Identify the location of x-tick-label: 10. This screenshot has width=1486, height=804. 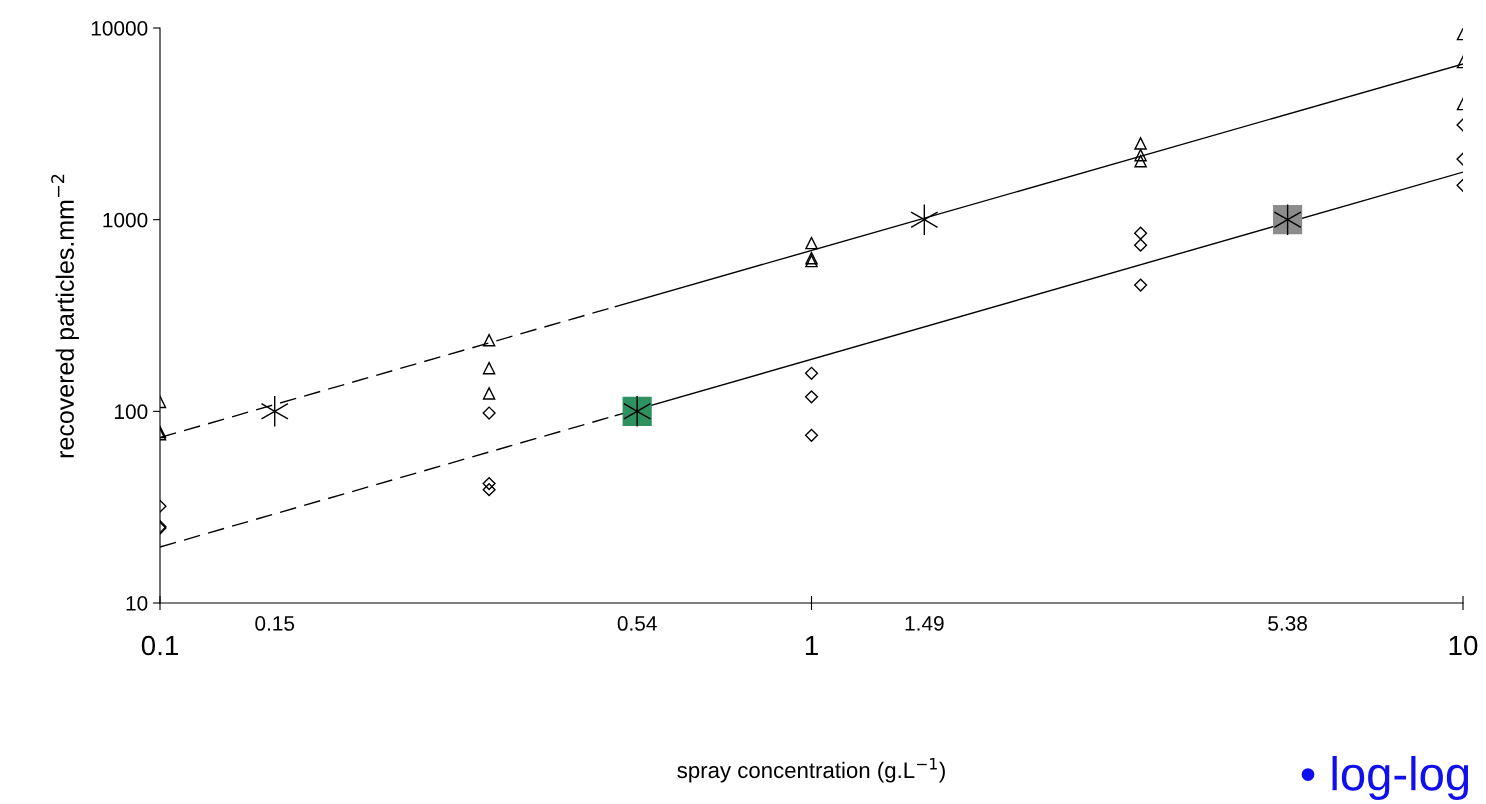
(1463, 645).